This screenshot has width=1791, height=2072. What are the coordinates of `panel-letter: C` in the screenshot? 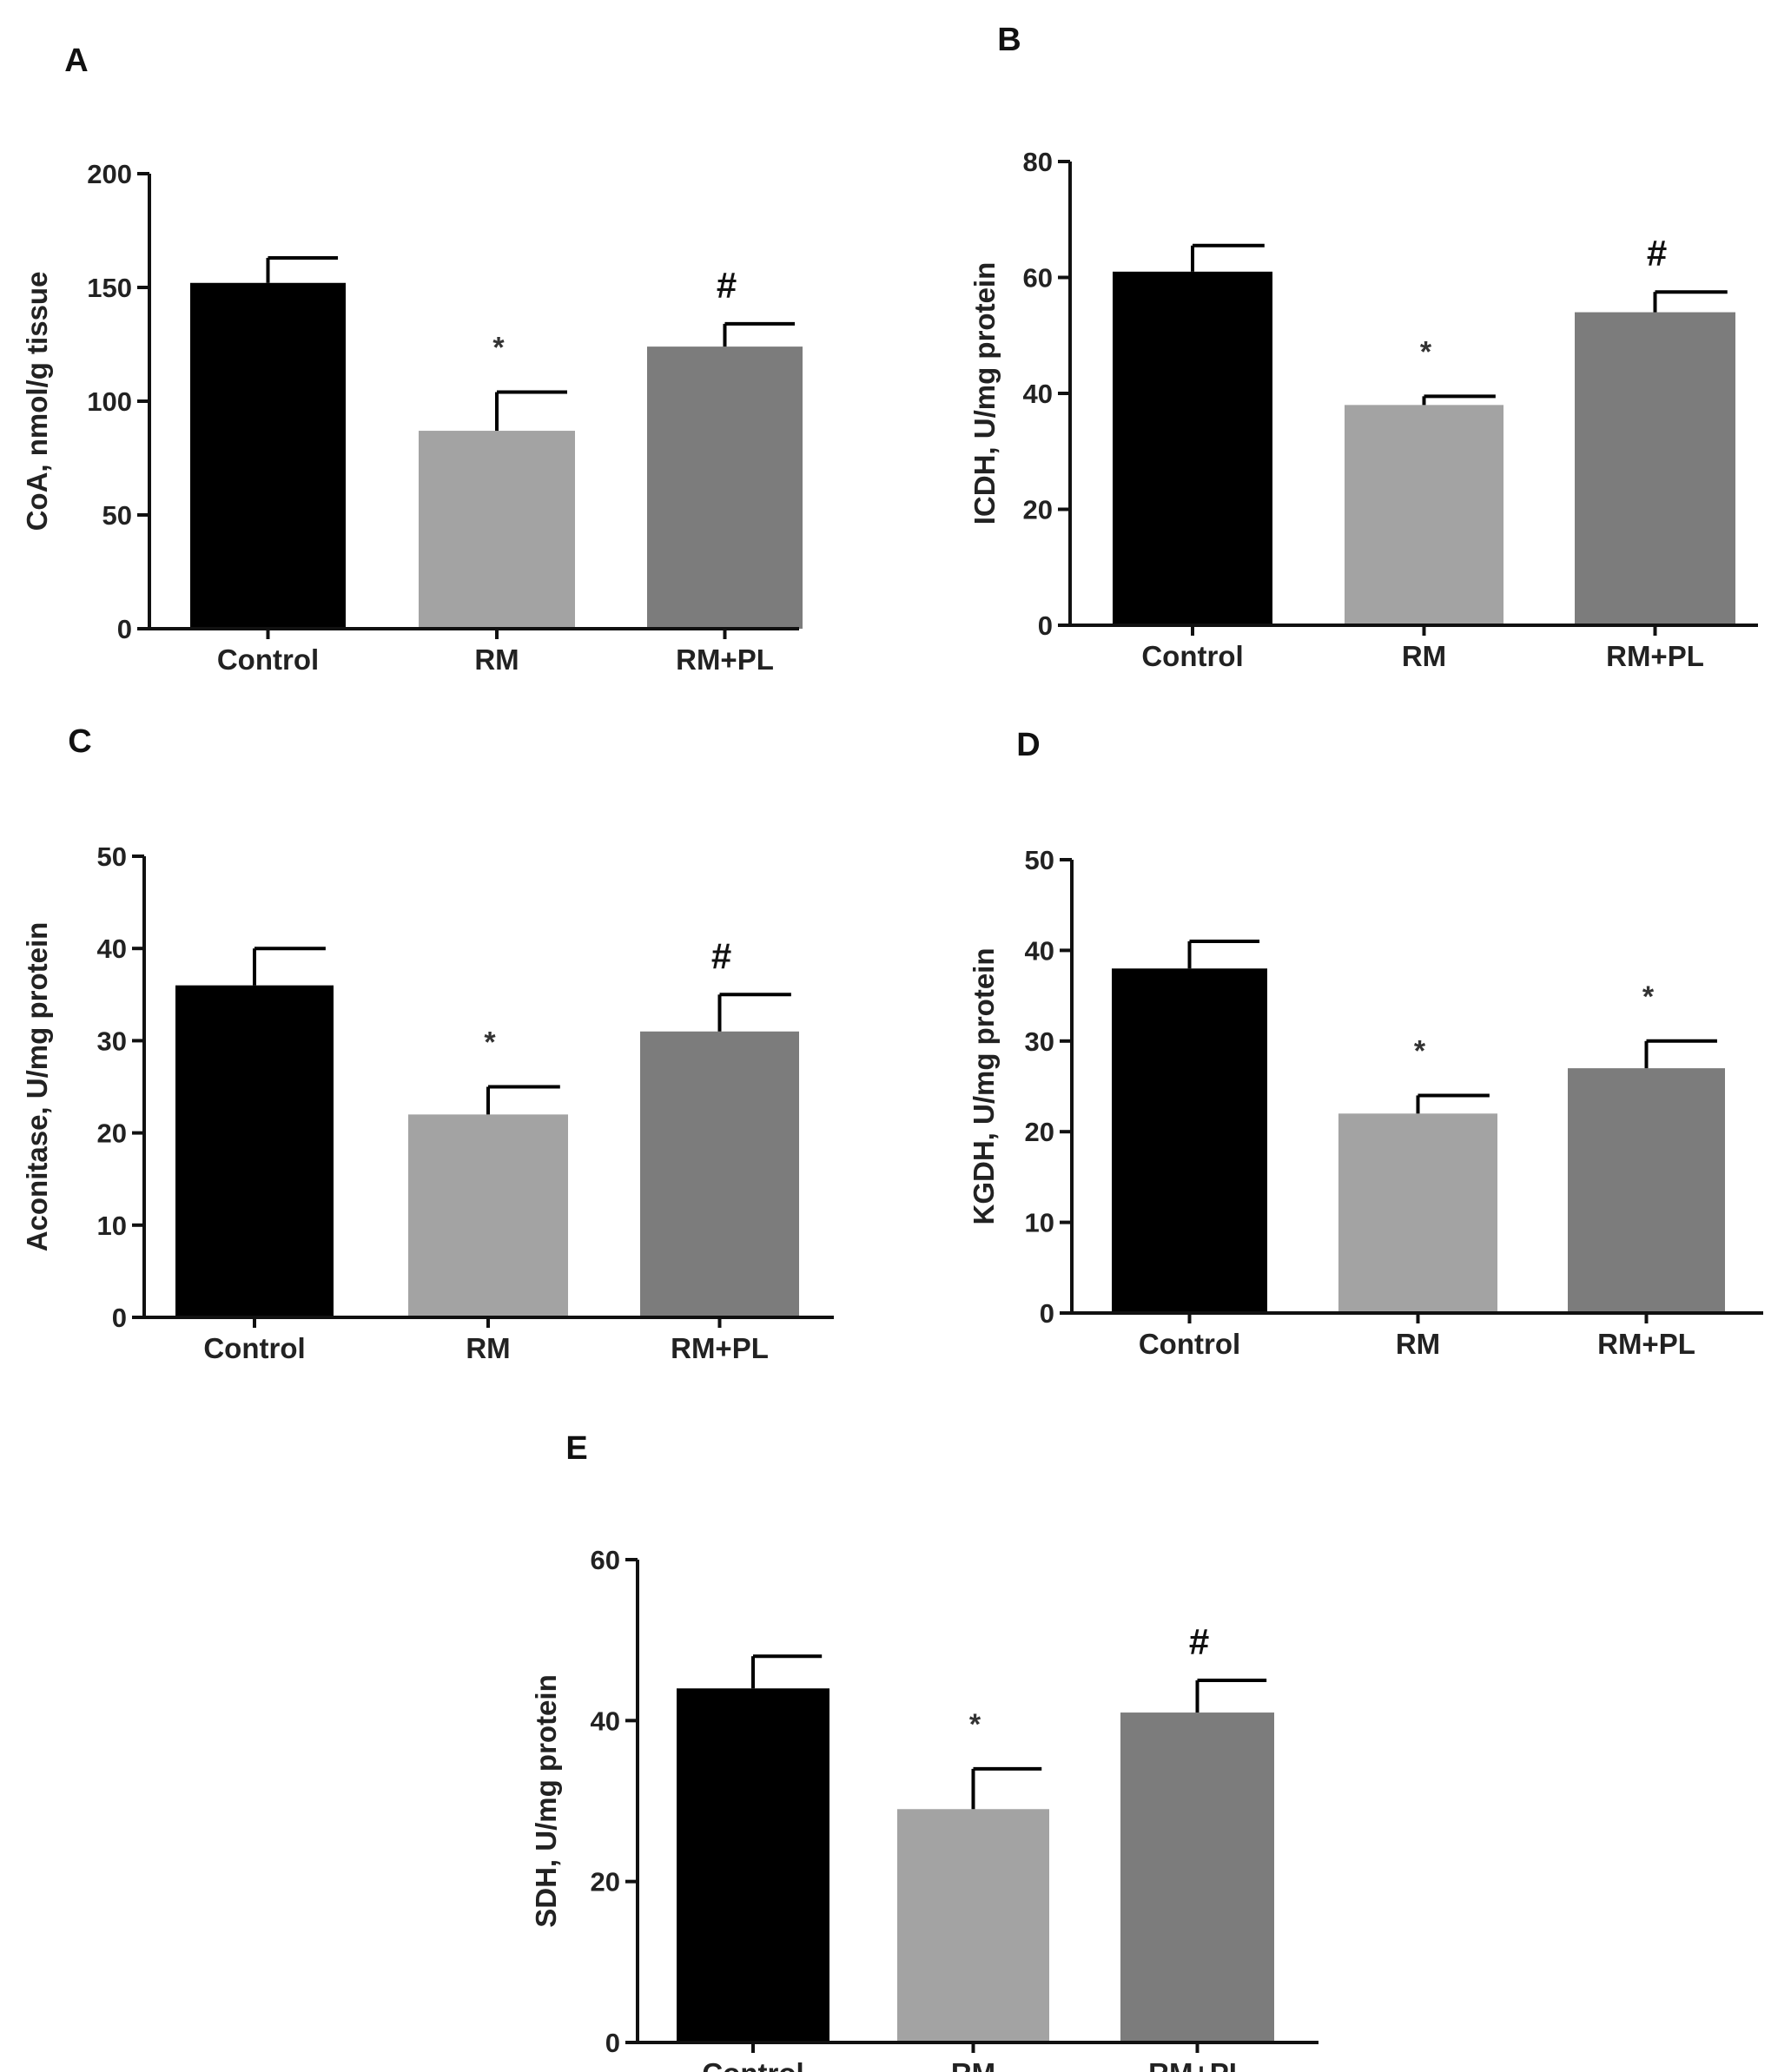 It's located at (79, 742).